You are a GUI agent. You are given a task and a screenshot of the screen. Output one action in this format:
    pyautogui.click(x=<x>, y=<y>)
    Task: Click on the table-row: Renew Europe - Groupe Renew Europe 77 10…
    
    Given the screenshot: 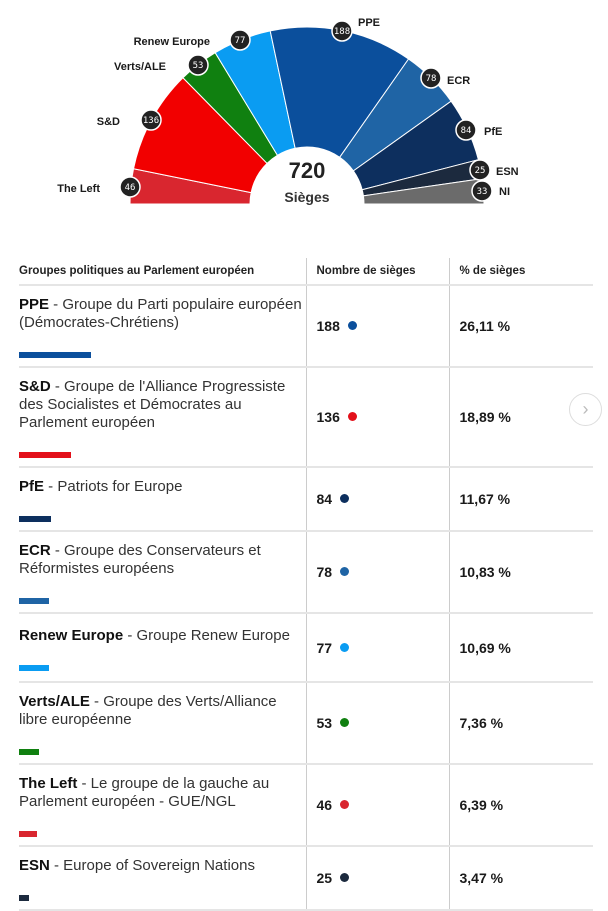 What is the action you would take?
    pyautogui.click(x=306, y=648)
    